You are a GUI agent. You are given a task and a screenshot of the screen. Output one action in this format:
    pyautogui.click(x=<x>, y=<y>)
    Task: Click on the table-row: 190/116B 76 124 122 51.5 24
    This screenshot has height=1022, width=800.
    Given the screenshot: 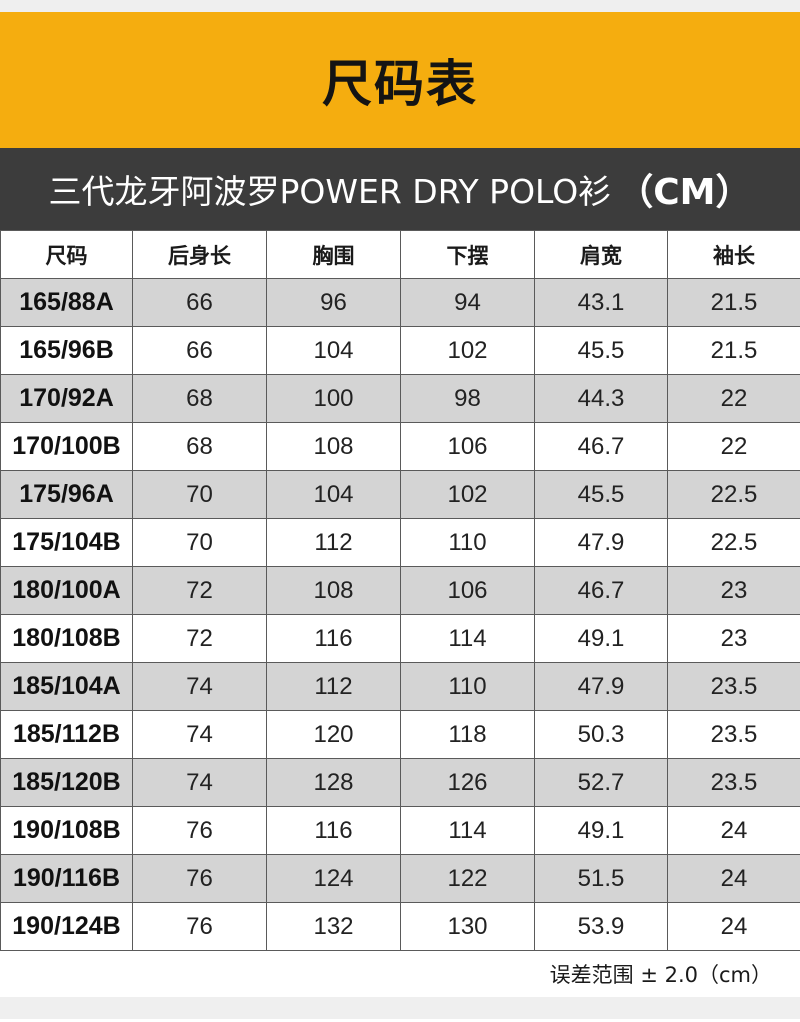 What is the action you would take?
    pyautogui.click(x=400, y=878)
    